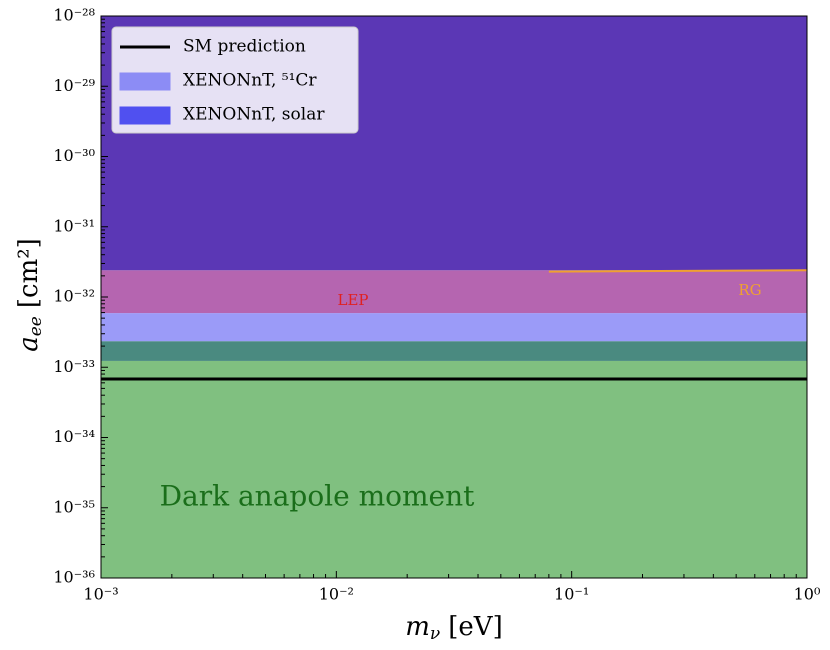 This screenshot has height=650, width=830. Describe the element at coordinates (435, 634) in the screenshot. I see `x-subscript: ν` at that location.